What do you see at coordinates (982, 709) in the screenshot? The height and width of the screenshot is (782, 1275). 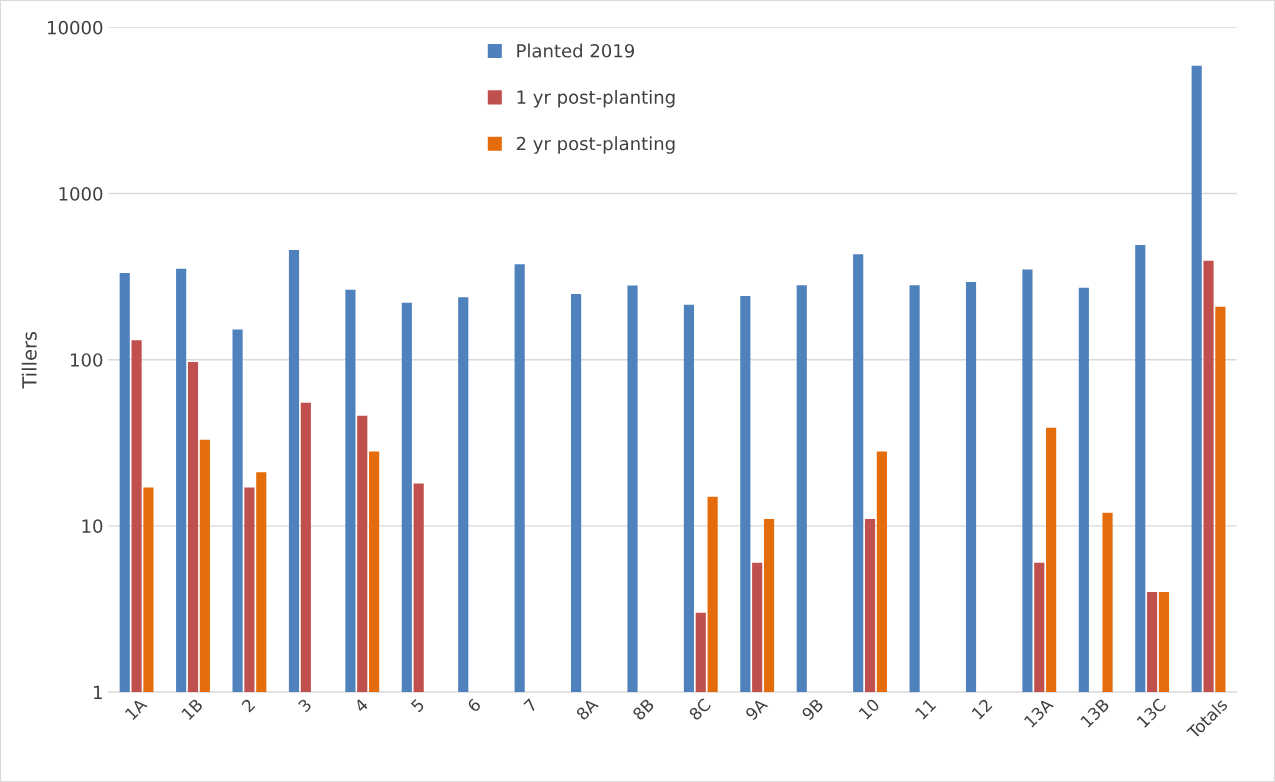 I see `x-tick-label: 12` at bounding box center [982, 709].